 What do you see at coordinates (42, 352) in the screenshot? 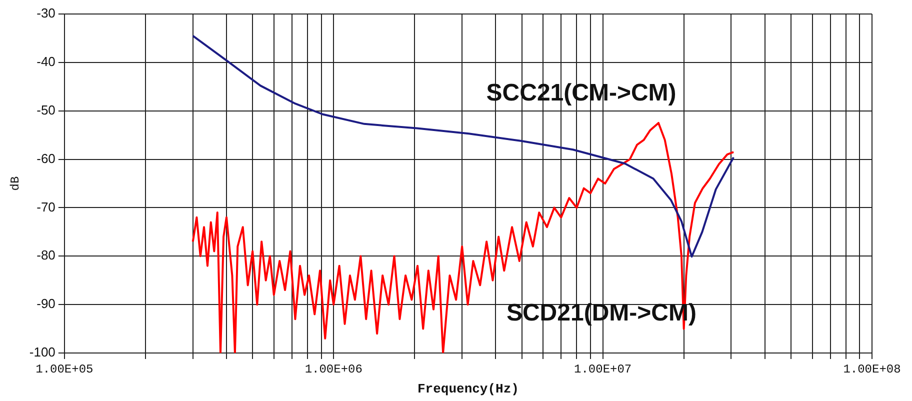
I see `y-tick-label: -100` at bounding box center [42, 352].